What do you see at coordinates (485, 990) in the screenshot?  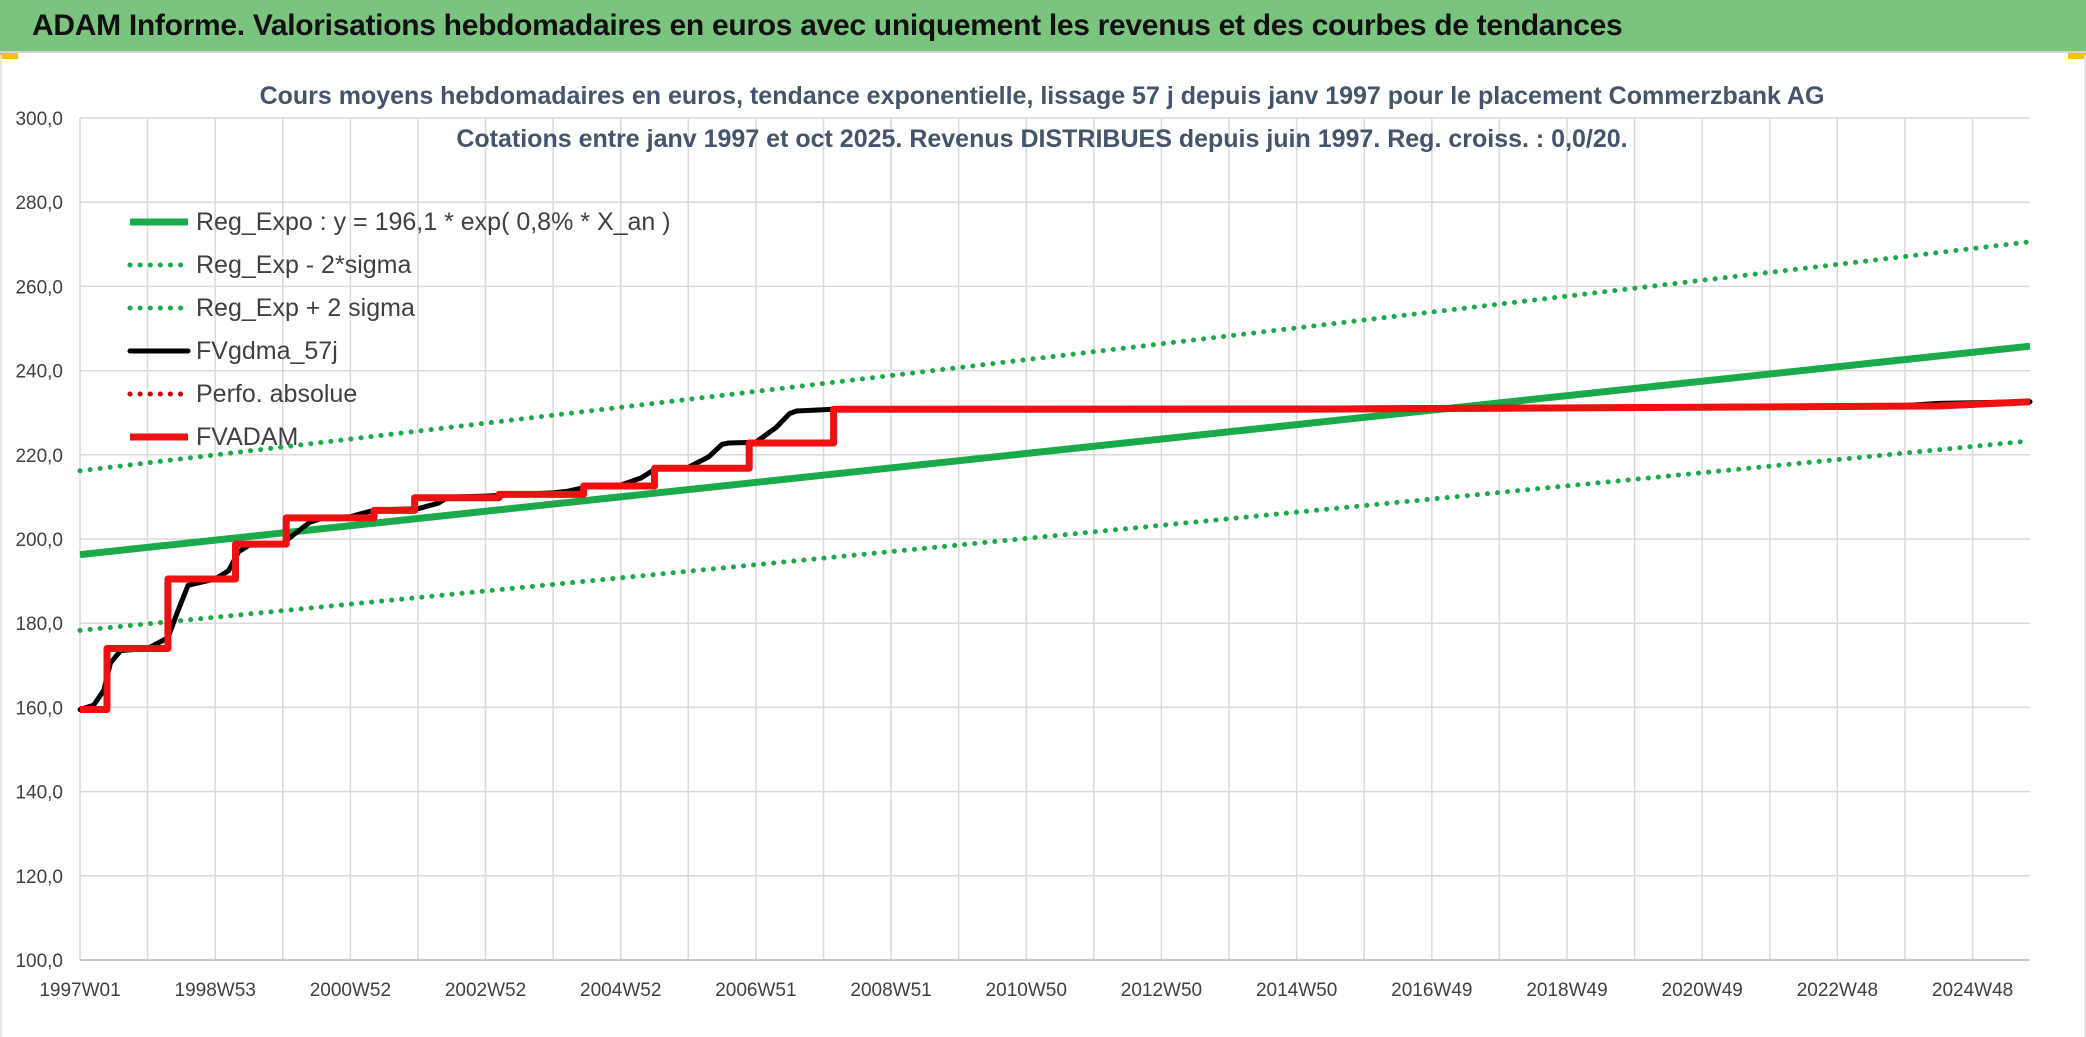 I see `x-tick-label: 2002W52` at bounding box center [485, 990].